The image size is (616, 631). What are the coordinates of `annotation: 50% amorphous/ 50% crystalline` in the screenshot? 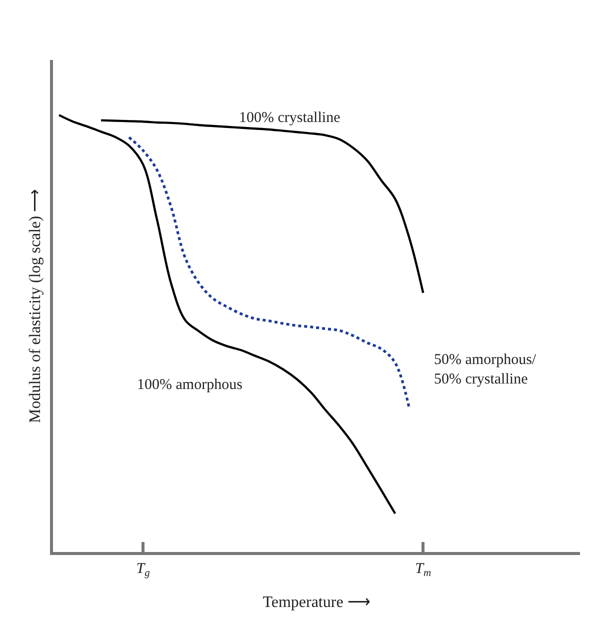 It's located at (485, 370).